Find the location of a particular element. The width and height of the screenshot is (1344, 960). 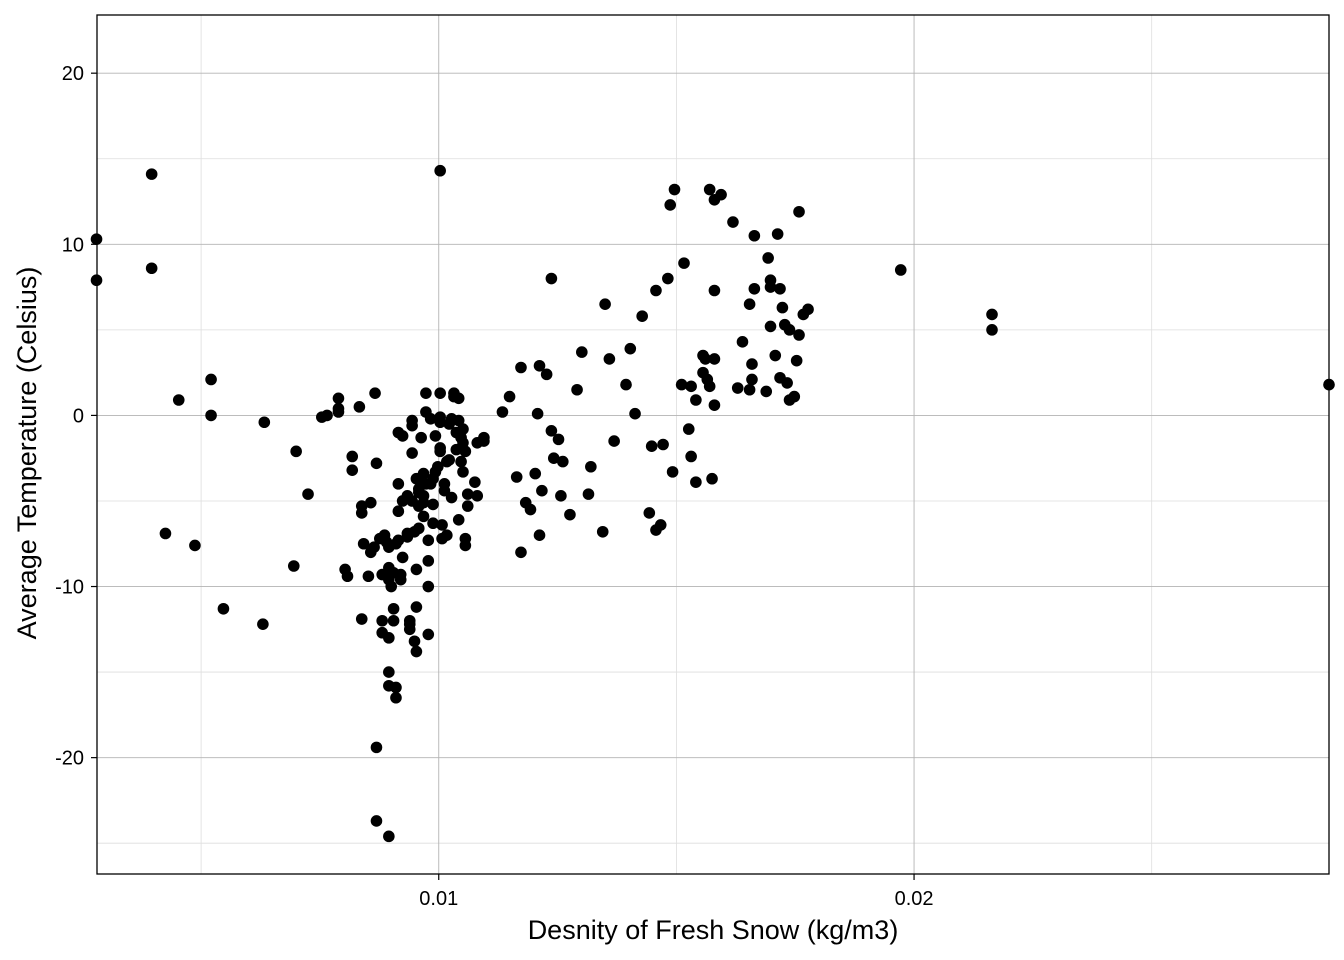

y-tick-label-4: 20 is located at coordinates (73, 74).